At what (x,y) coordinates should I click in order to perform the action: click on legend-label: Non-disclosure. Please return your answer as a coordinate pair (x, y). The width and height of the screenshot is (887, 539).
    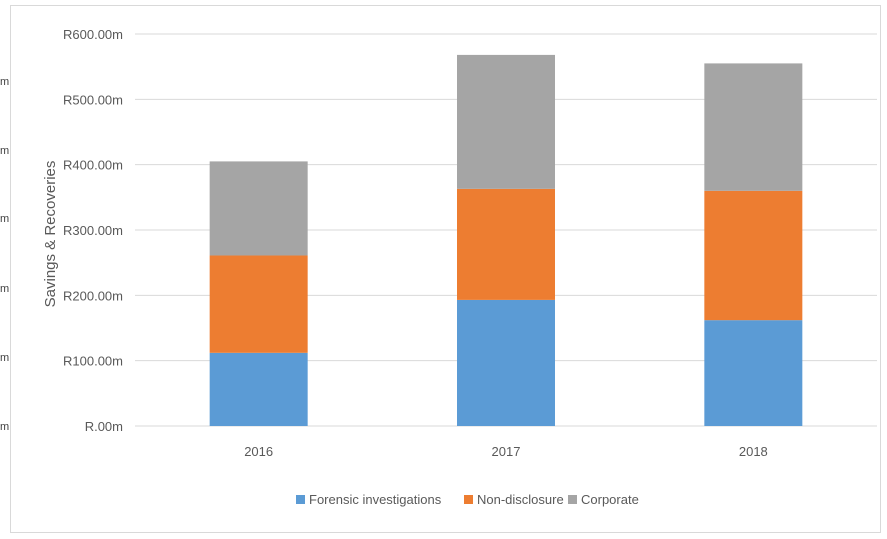
    Looking at the image, I should click on (520, 499).